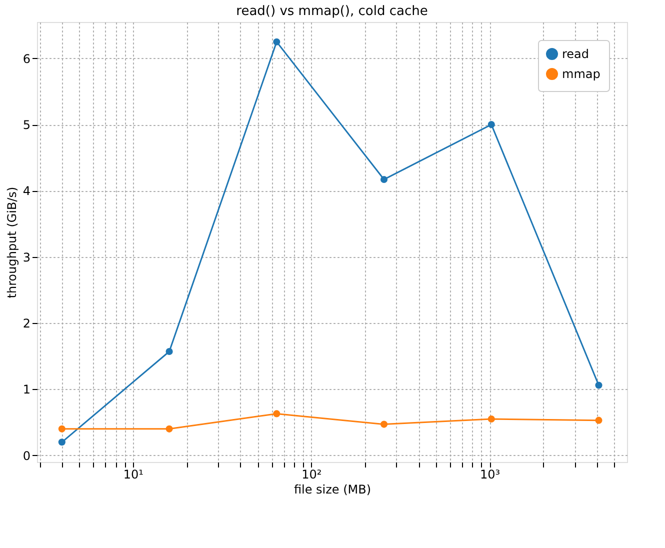 Image resolution: width=665 pixels, height=548 pixels. Describe the element at coordinates (26, 191) in the screenshot. I see `y-tick-label: 4` at that location.